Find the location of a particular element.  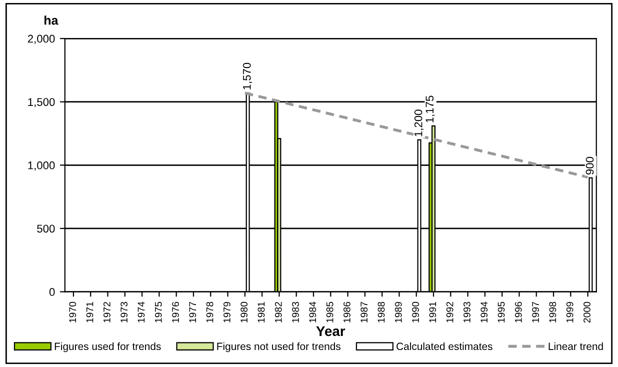

x-tick-label: 1985 is located at coordinates (330, 312).